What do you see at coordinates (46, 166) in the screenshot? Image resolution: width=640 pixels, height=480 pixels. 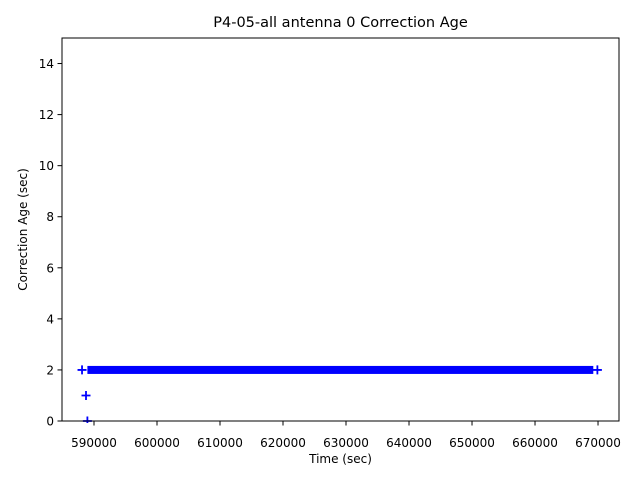 I see `y-tick-label: 10` at bounding box center [46, 166].